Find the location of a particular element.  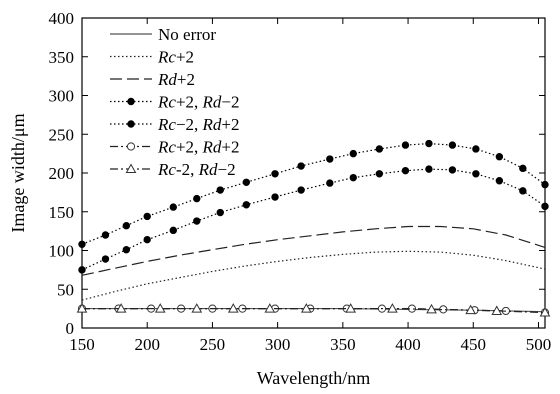

y-tick-label-7: 350 is located at coordinates (62, 57).